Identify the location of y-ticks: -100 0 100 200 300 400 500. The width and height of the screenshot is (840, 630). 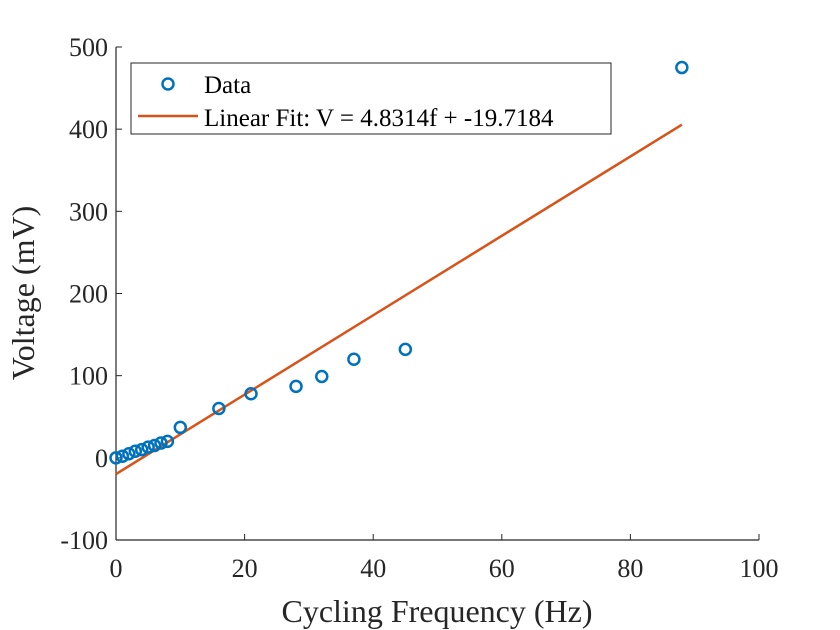
(91, 294).